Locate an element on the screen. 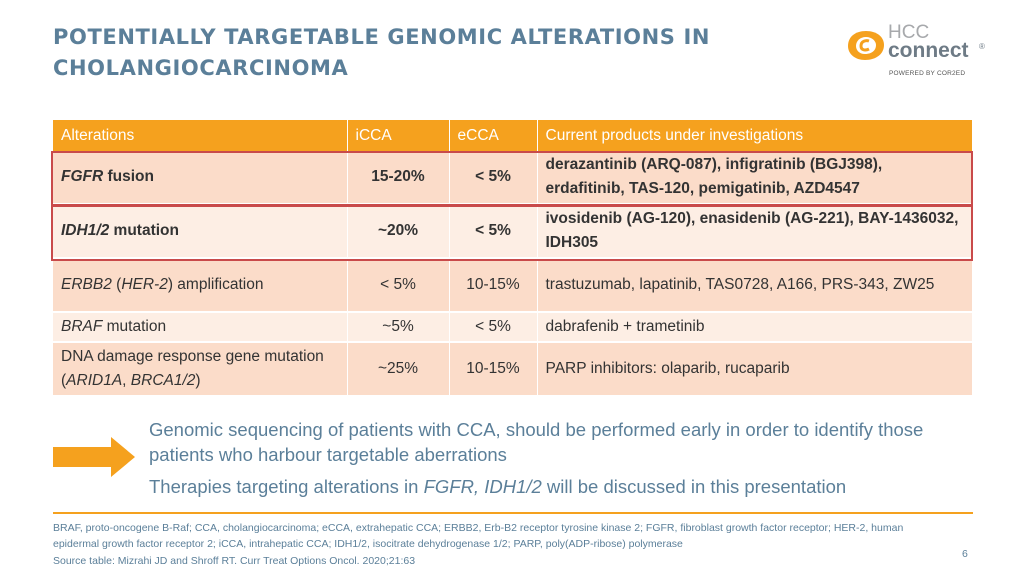 The width and height of the screenshot is (1024, 576). hcc-connect-logo: HCC connect ® POWERED BY COR2ED is located at coordinates (916, 52).